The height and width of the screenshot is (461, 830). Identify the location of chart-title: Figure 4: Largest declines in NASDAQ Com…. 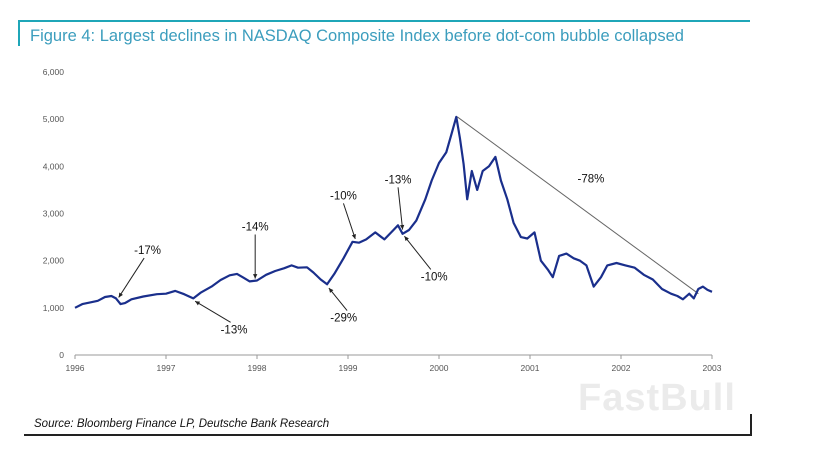
(357, 36).